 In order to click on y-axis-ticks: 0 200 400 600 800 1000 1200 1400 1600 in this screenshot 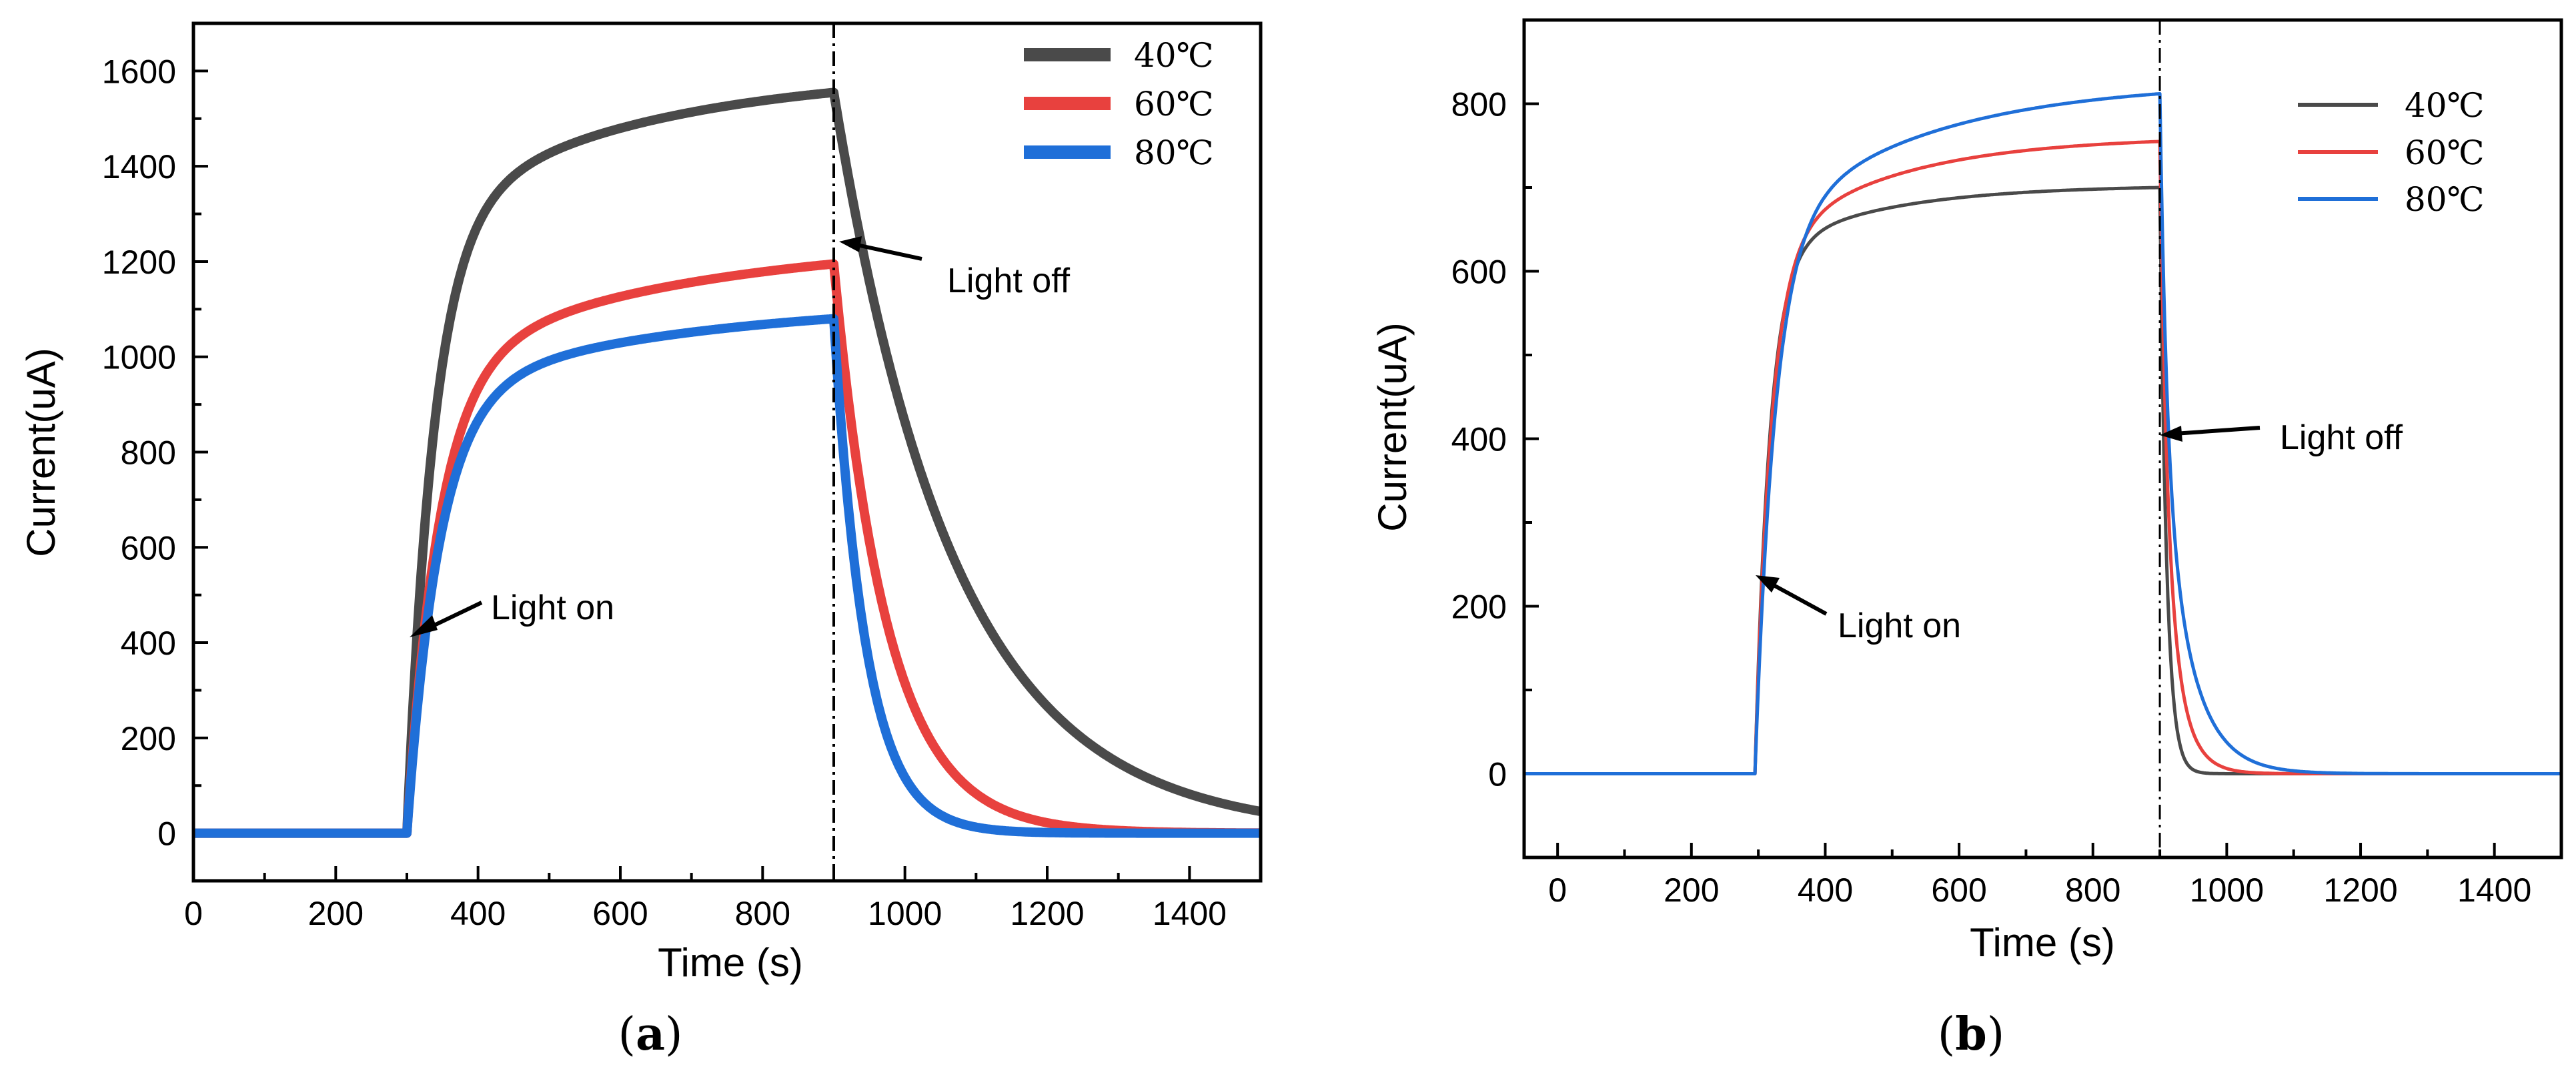, I will do `click(155, 452)`.